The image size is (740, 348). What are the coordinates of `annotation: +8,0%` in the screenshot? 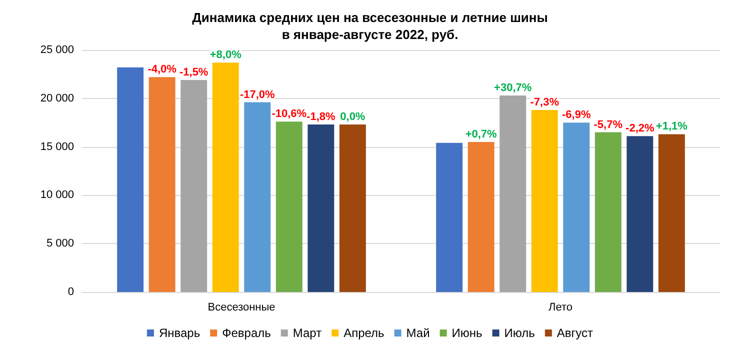 It's located at (226, 55).